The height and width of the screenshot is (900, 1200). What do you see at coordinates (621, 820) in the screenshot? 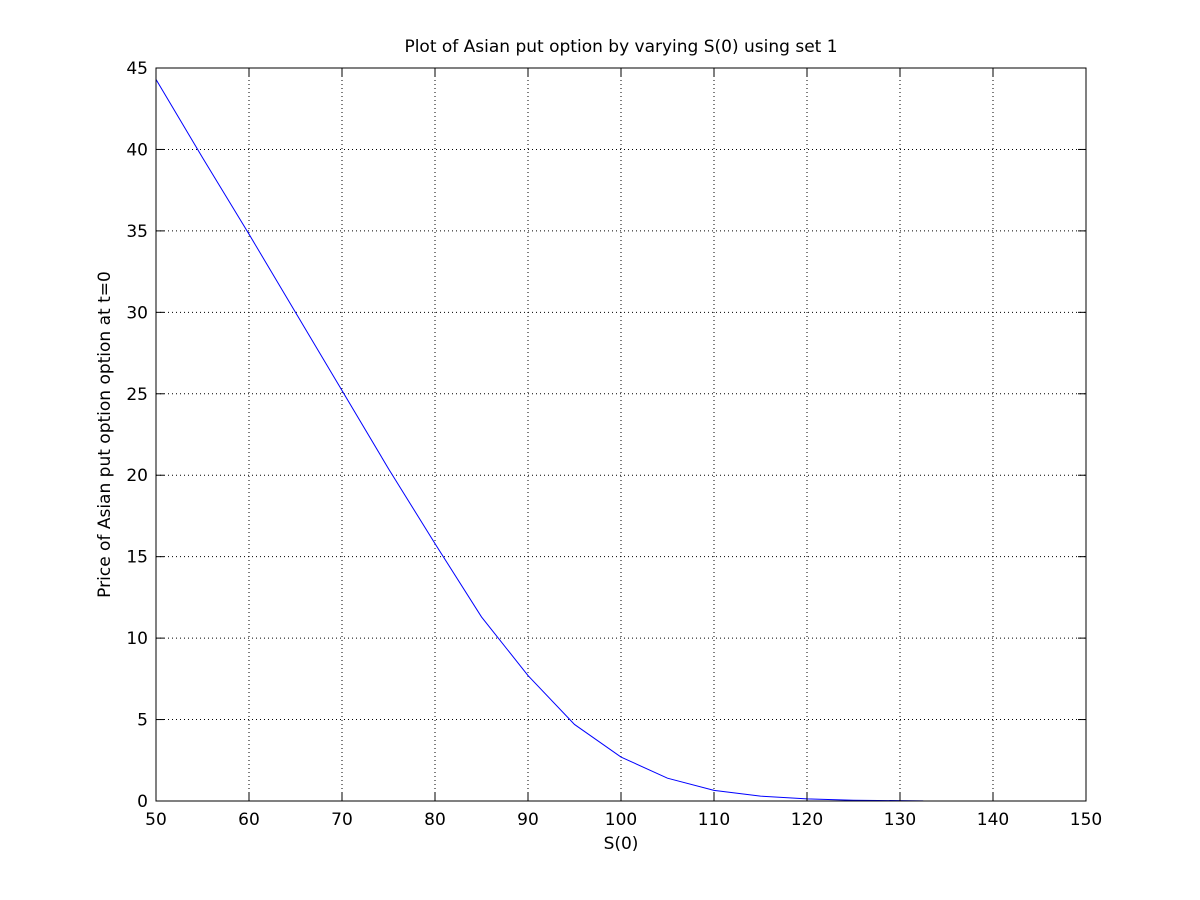
I see `x-tick-label: 100` at bounding box center [621, 820].